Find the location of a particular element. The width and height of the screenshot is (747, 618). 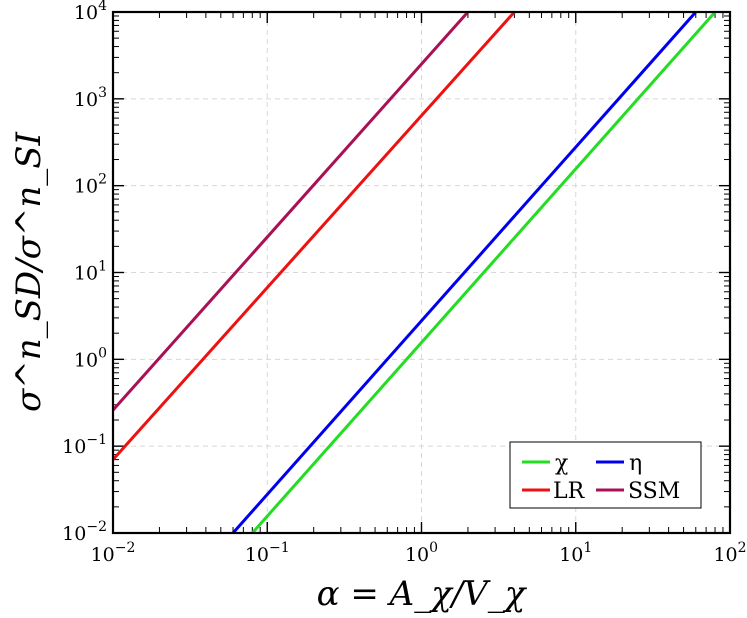

y-axis-title: σ^n_SD/σ^n_SI is located at coordinates (29, 271).